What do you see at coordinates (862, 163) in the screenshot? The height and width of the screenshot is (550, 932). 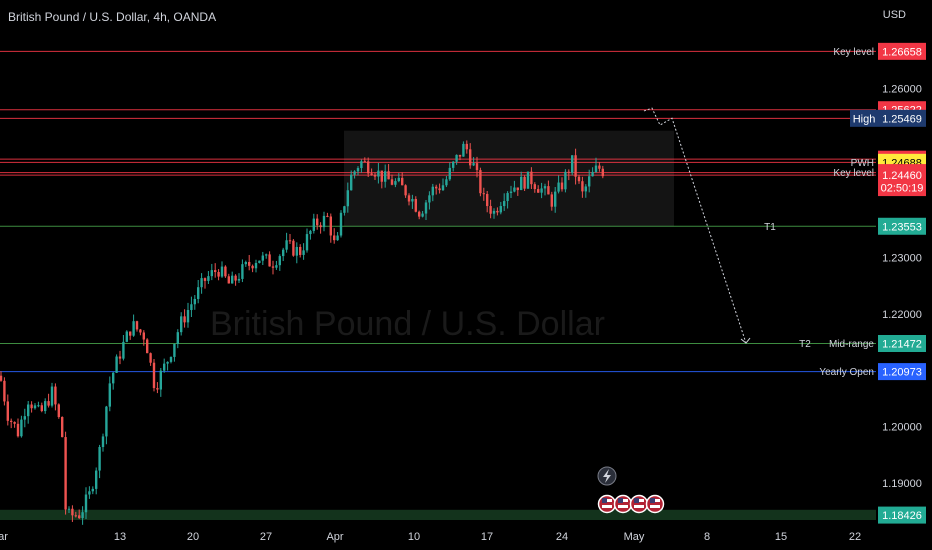 I see `level-label-4: PWH` at bounding box center [862, 163].